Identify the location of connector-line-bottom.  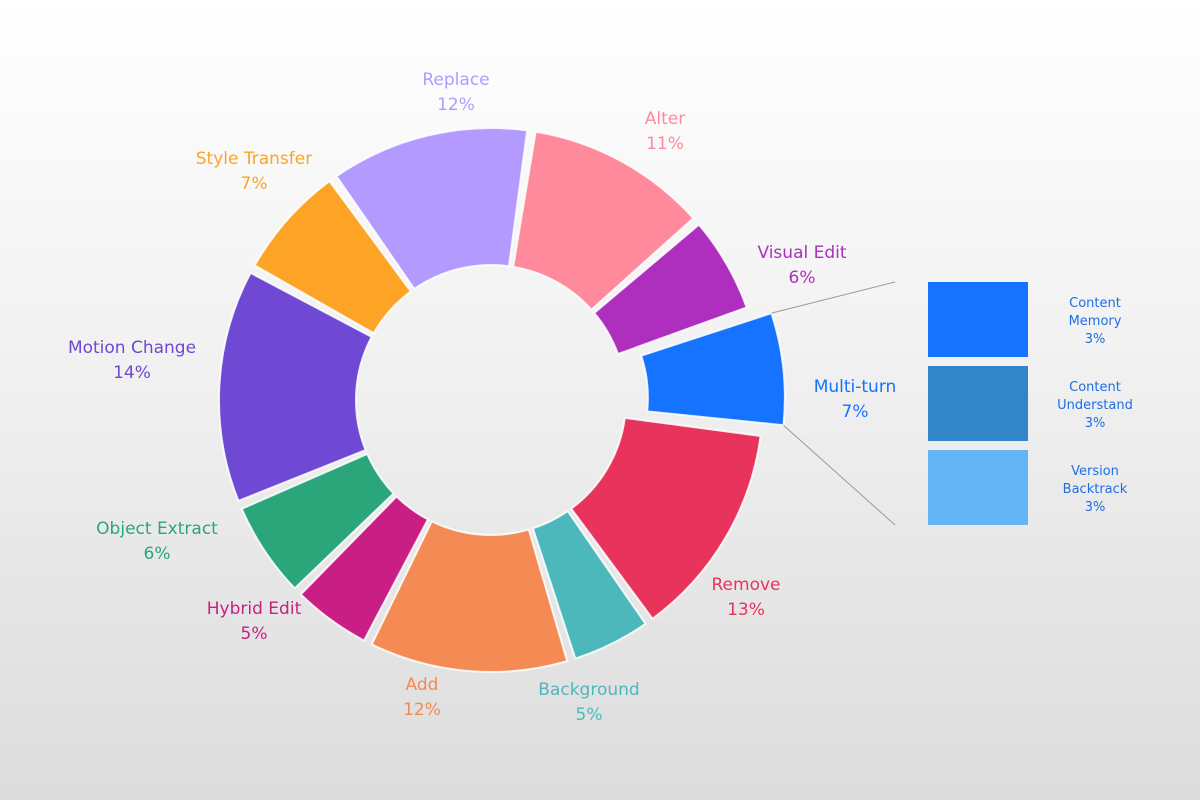
(839, 475).